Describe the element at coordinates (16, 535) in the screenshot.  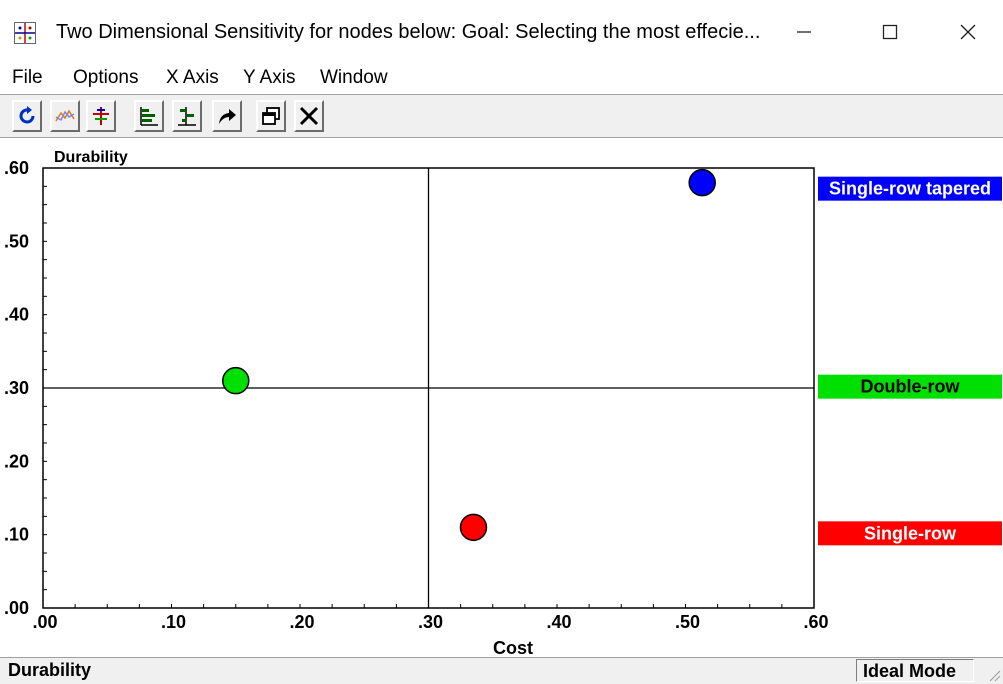
I see `y-tick-label: .10` at that location.